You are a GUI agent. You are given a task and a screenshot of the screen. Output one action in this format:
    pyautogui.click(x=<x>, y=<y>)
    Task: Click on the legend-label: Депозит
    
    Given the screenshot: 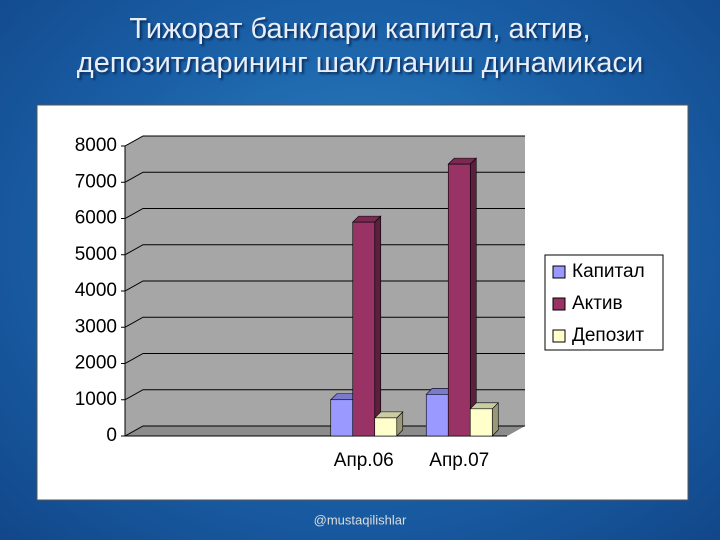 What is the action you would take?
    pyautogui.click(x=608, y=335)
    